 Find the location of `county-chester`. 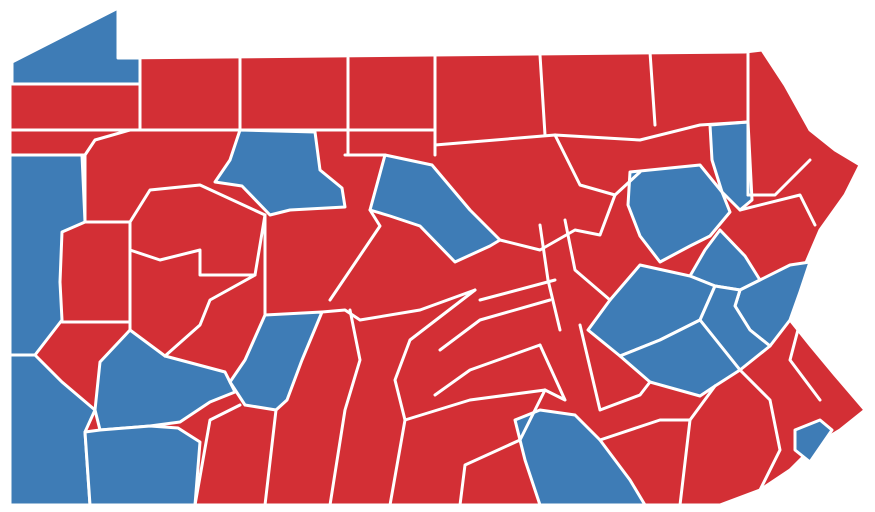

county-chester is located at coordinates (680, 358).